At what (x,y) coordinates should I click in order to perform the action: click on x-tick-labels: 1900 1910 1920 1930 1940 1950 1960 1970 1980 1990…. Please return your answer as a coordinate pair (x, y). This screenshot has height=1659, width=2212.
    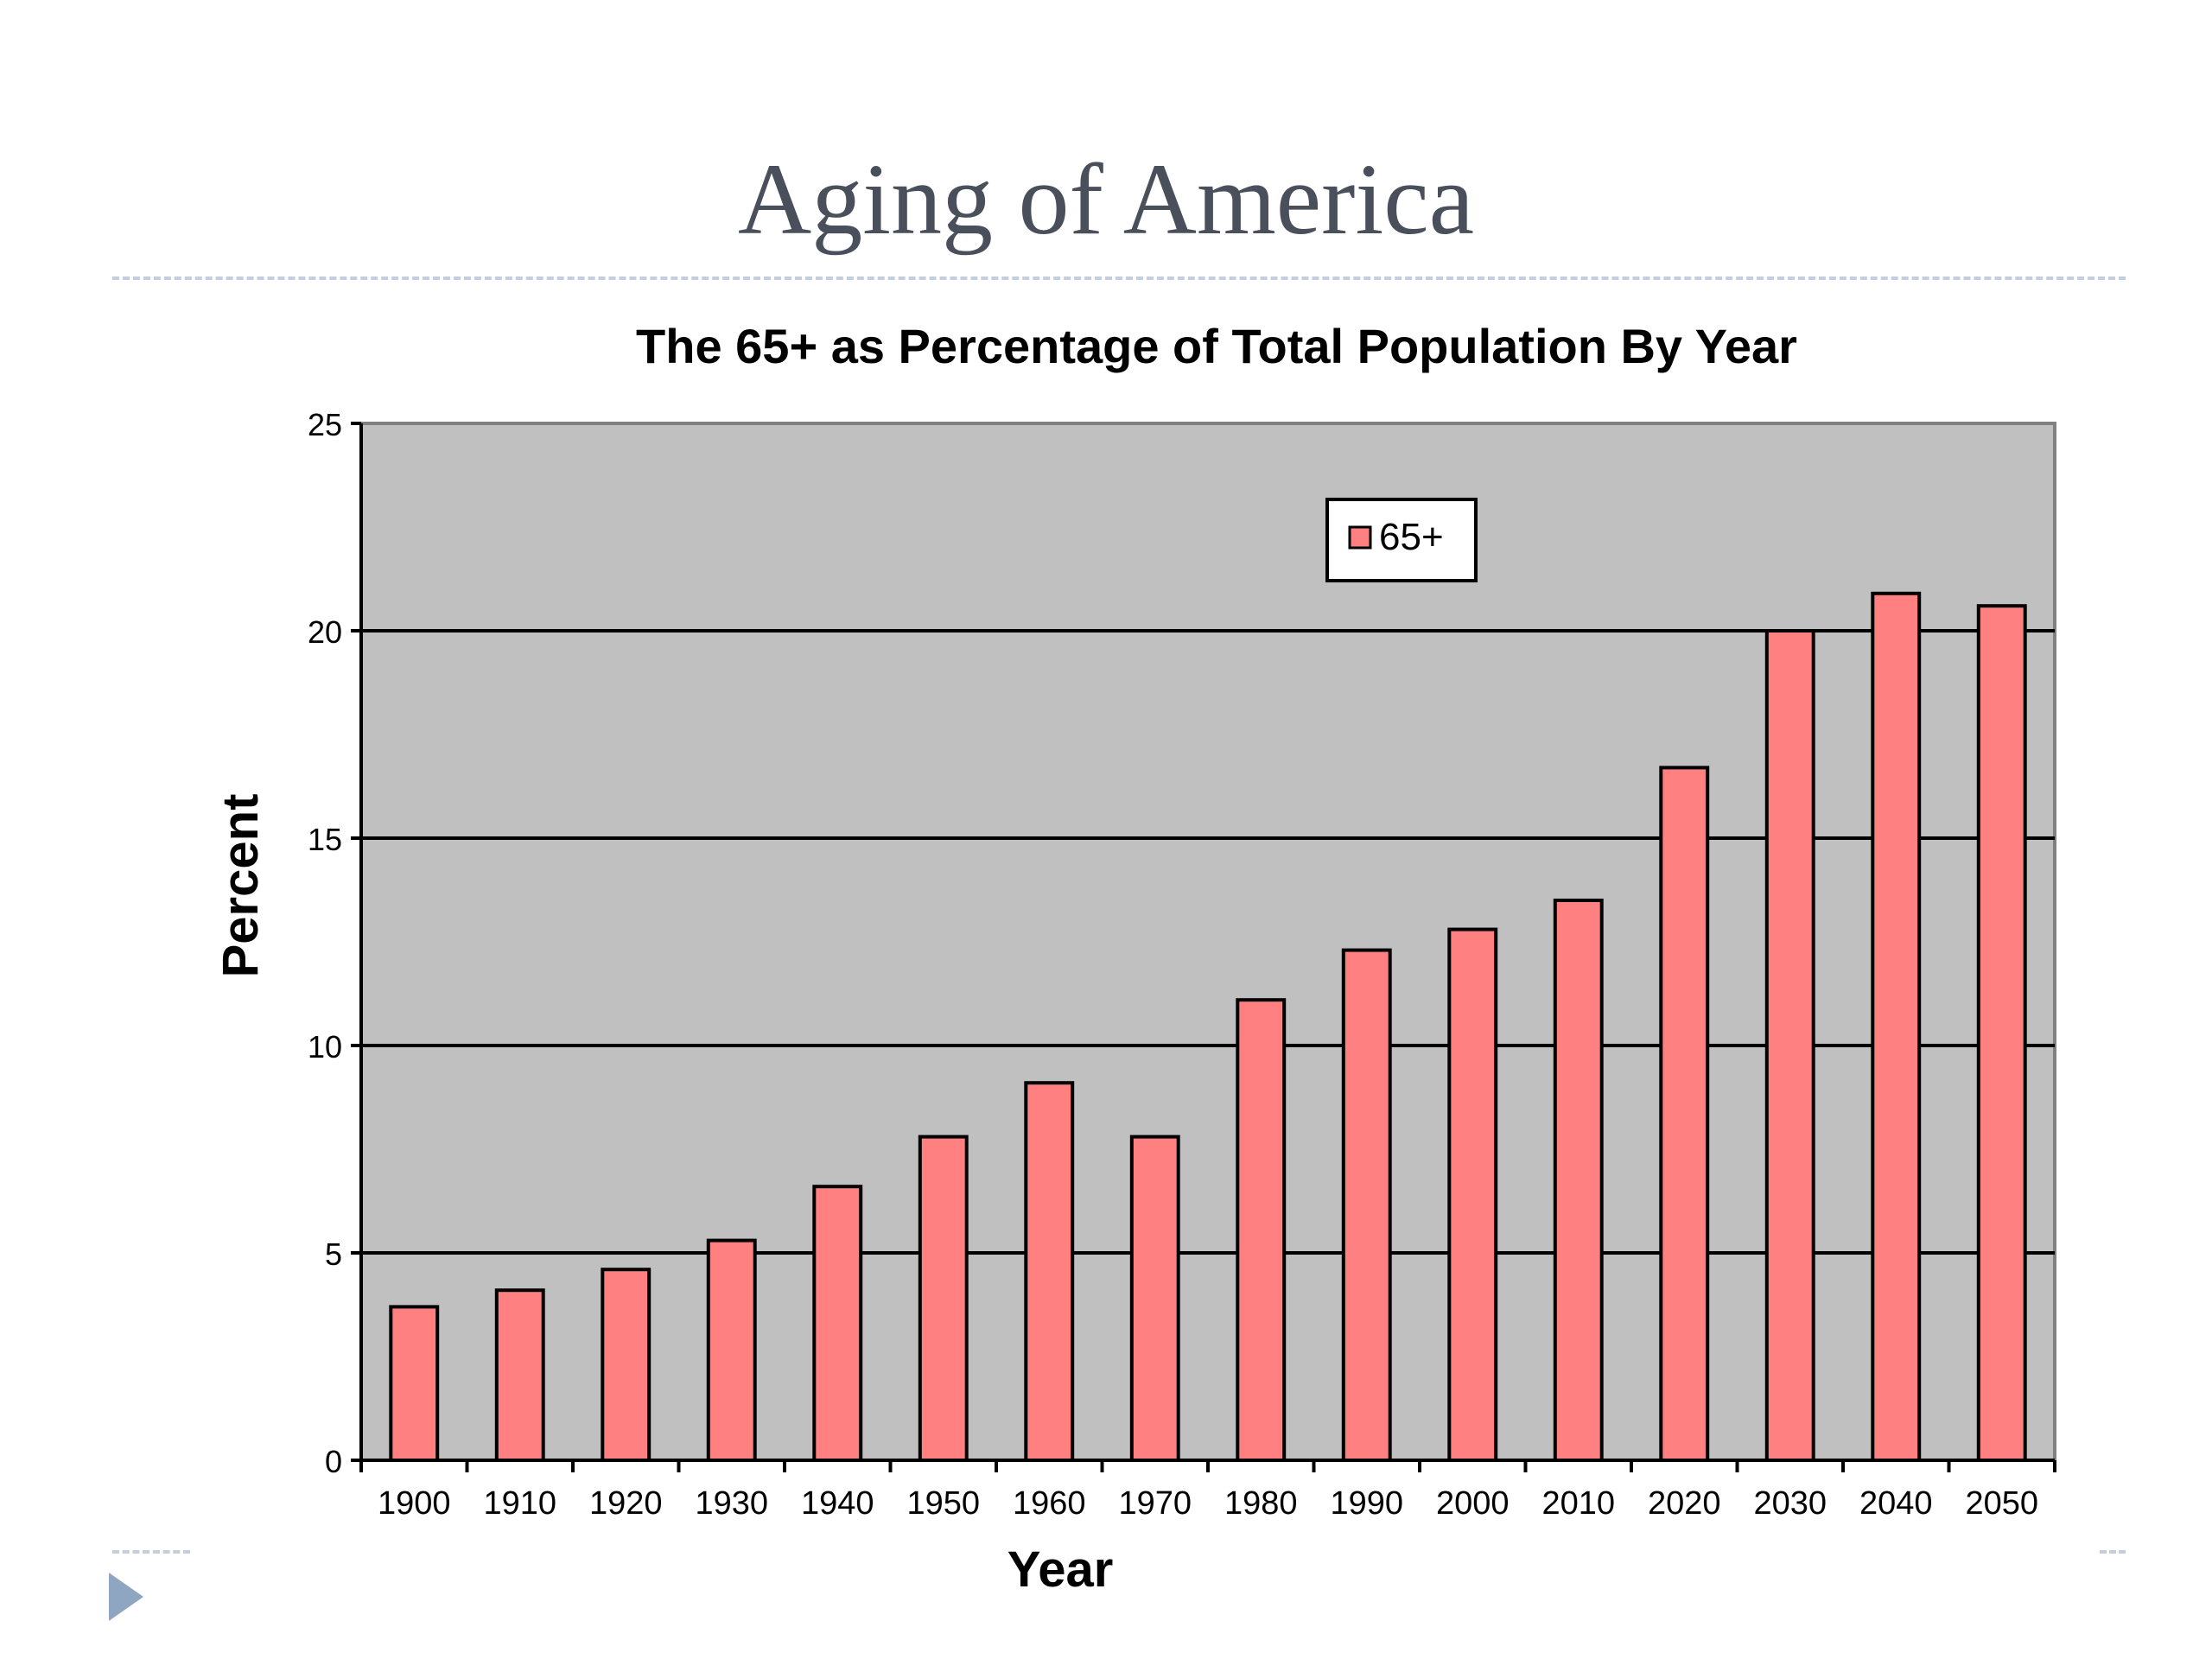
    Looking at the image, I should click on (1208, 1503).